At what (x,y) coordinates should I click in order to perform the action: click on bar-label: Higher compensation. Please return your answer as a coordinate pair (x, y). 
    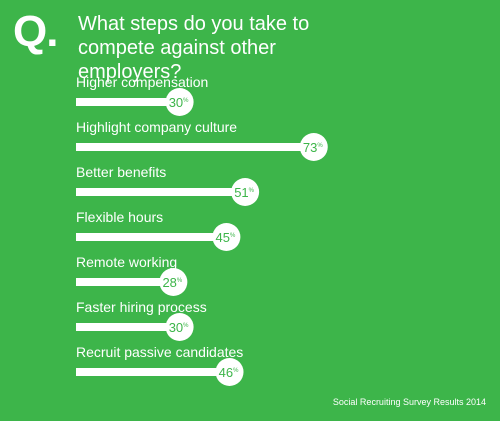
    Looking at the image, I should click on (142, 82).